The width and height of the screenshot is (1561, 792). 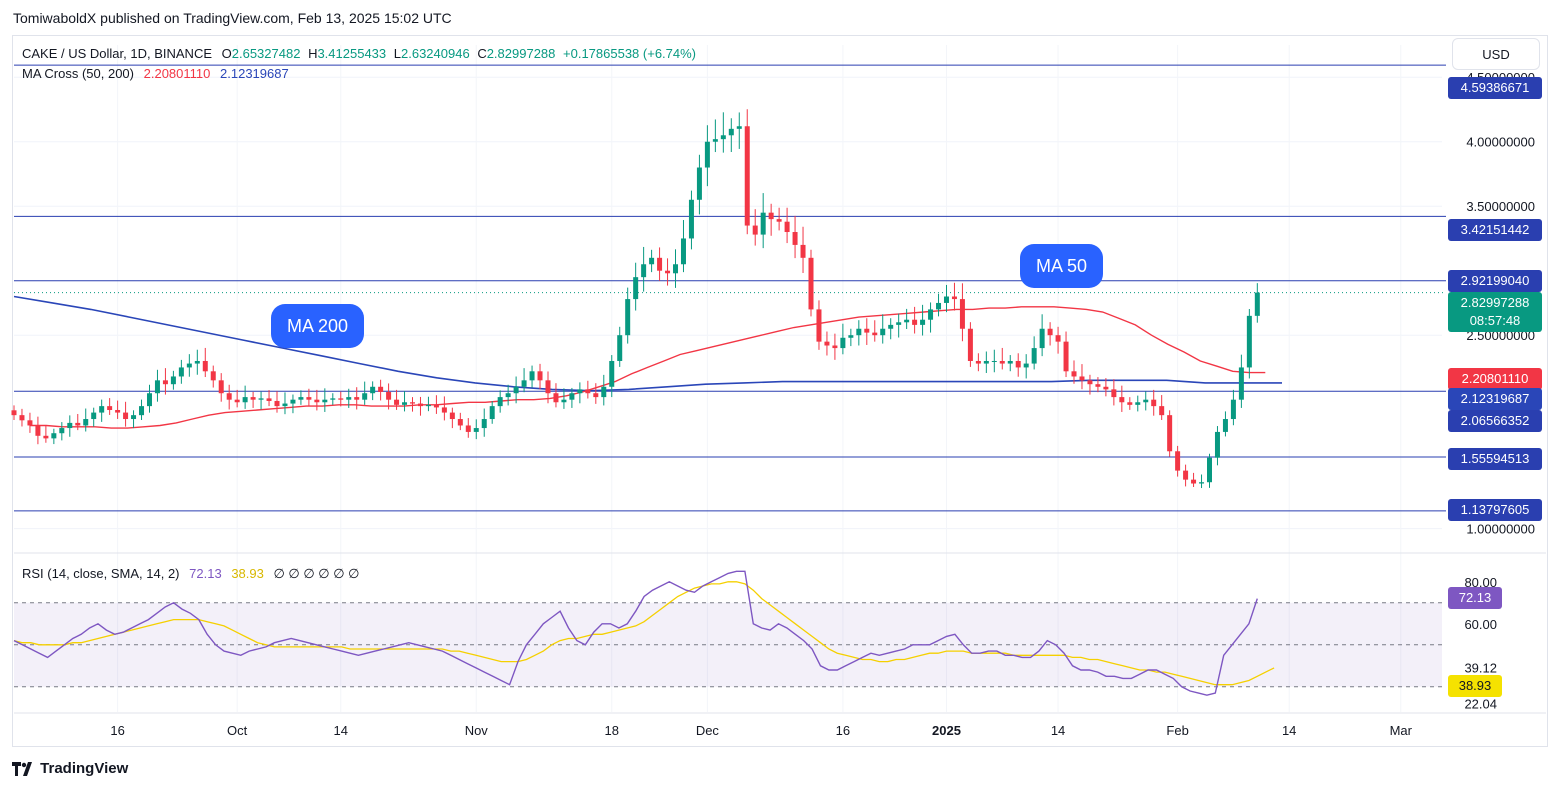 What do you see at coordinates (318, 326) in the screenshot?
I see `ma200-annotation: MA 200` at bounding box center [318, 326].